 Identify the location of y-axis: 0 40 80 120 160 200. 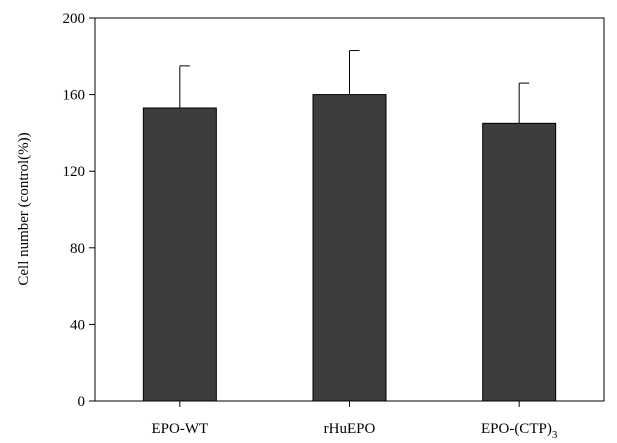
(79, 210).